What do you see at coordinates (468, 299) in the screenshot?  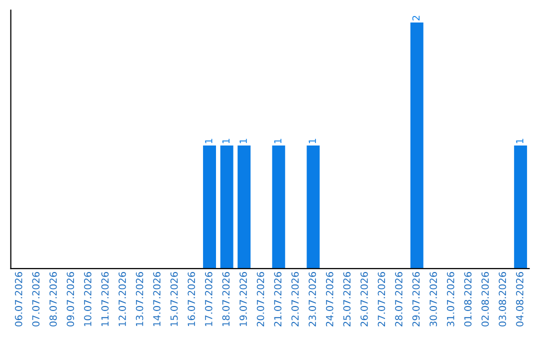 I see `x-tick-label: 01.08.2026` at bounding box center [468, 299].